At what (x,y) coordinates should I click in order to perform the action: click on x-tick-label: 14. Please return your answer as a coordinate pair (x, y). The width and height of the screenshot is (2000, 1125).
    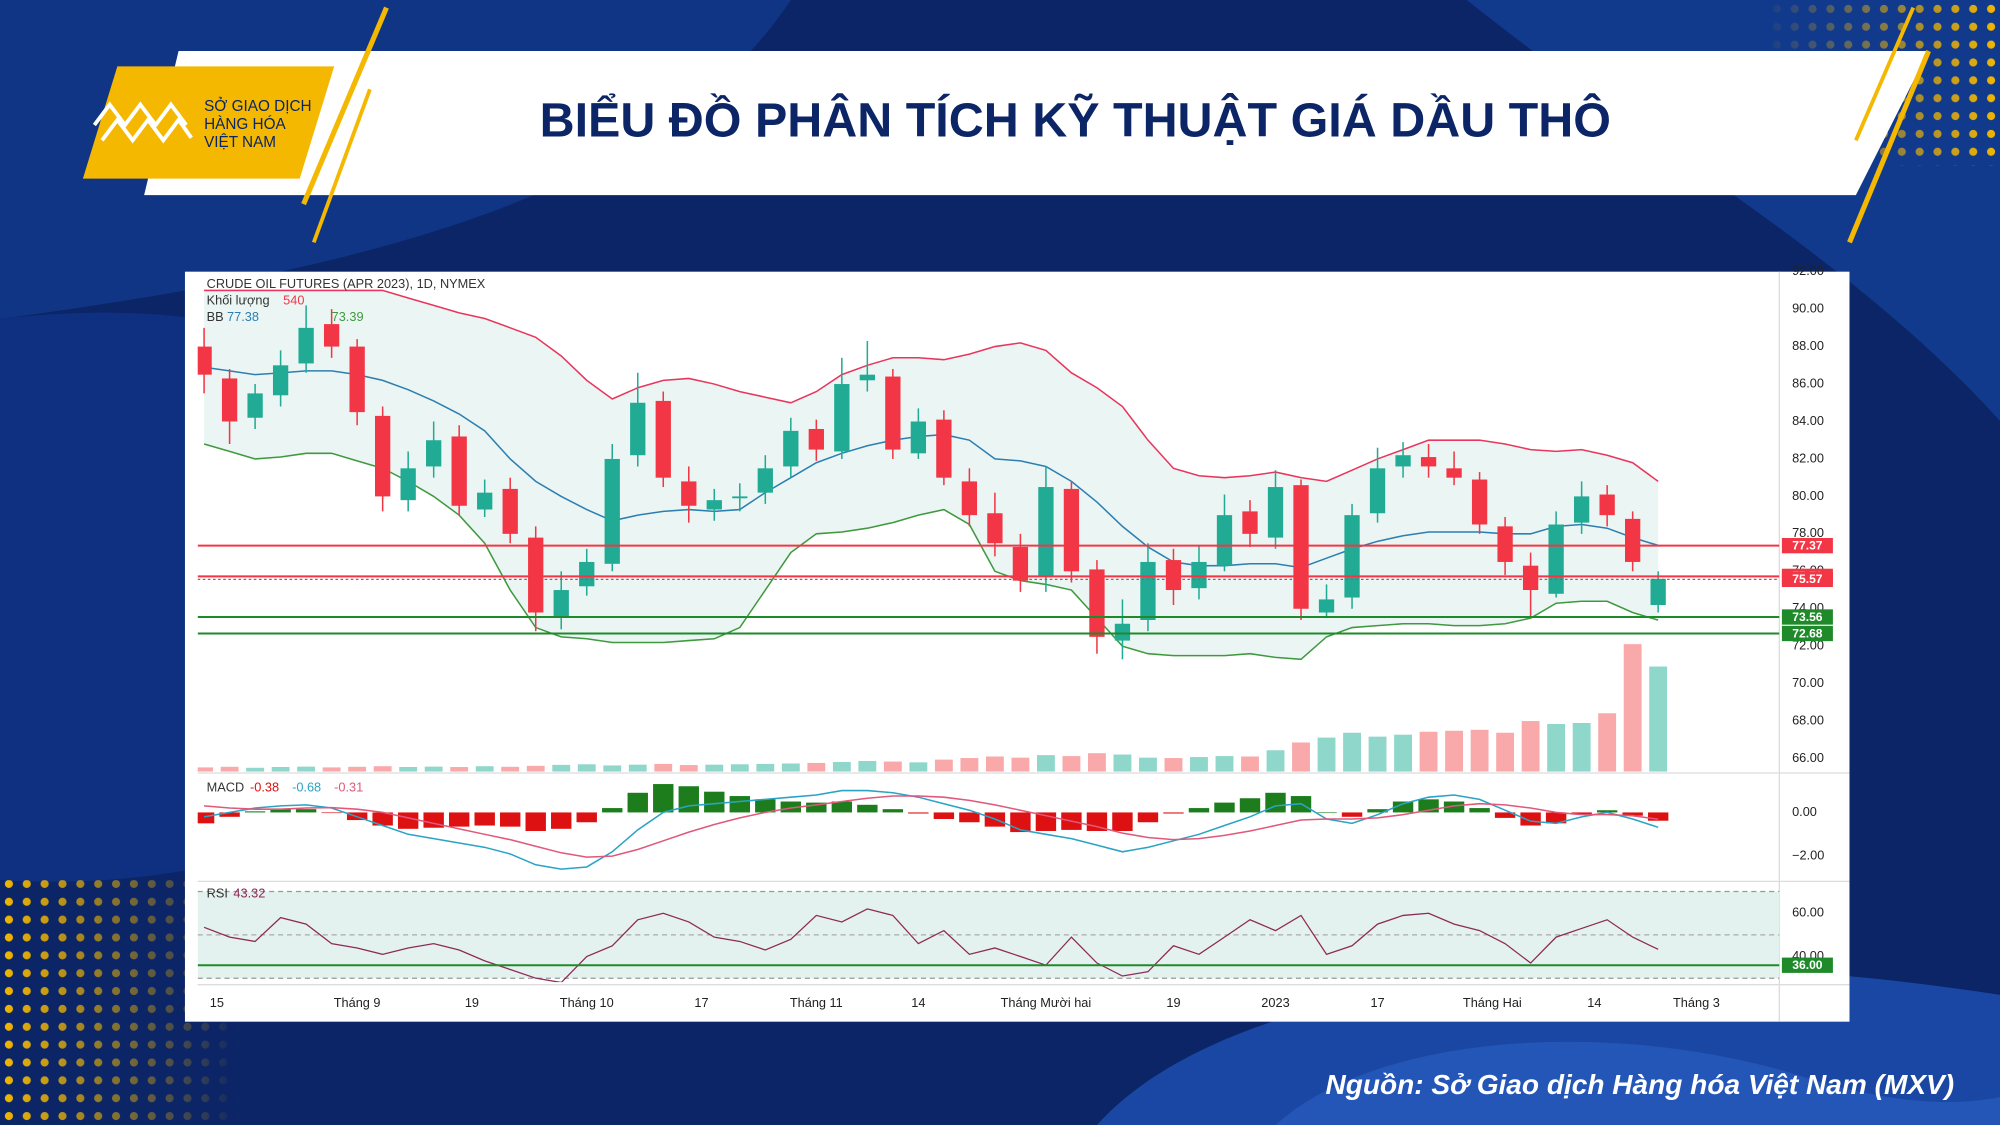
    Looking at the image, I should click on (1594, 1002).